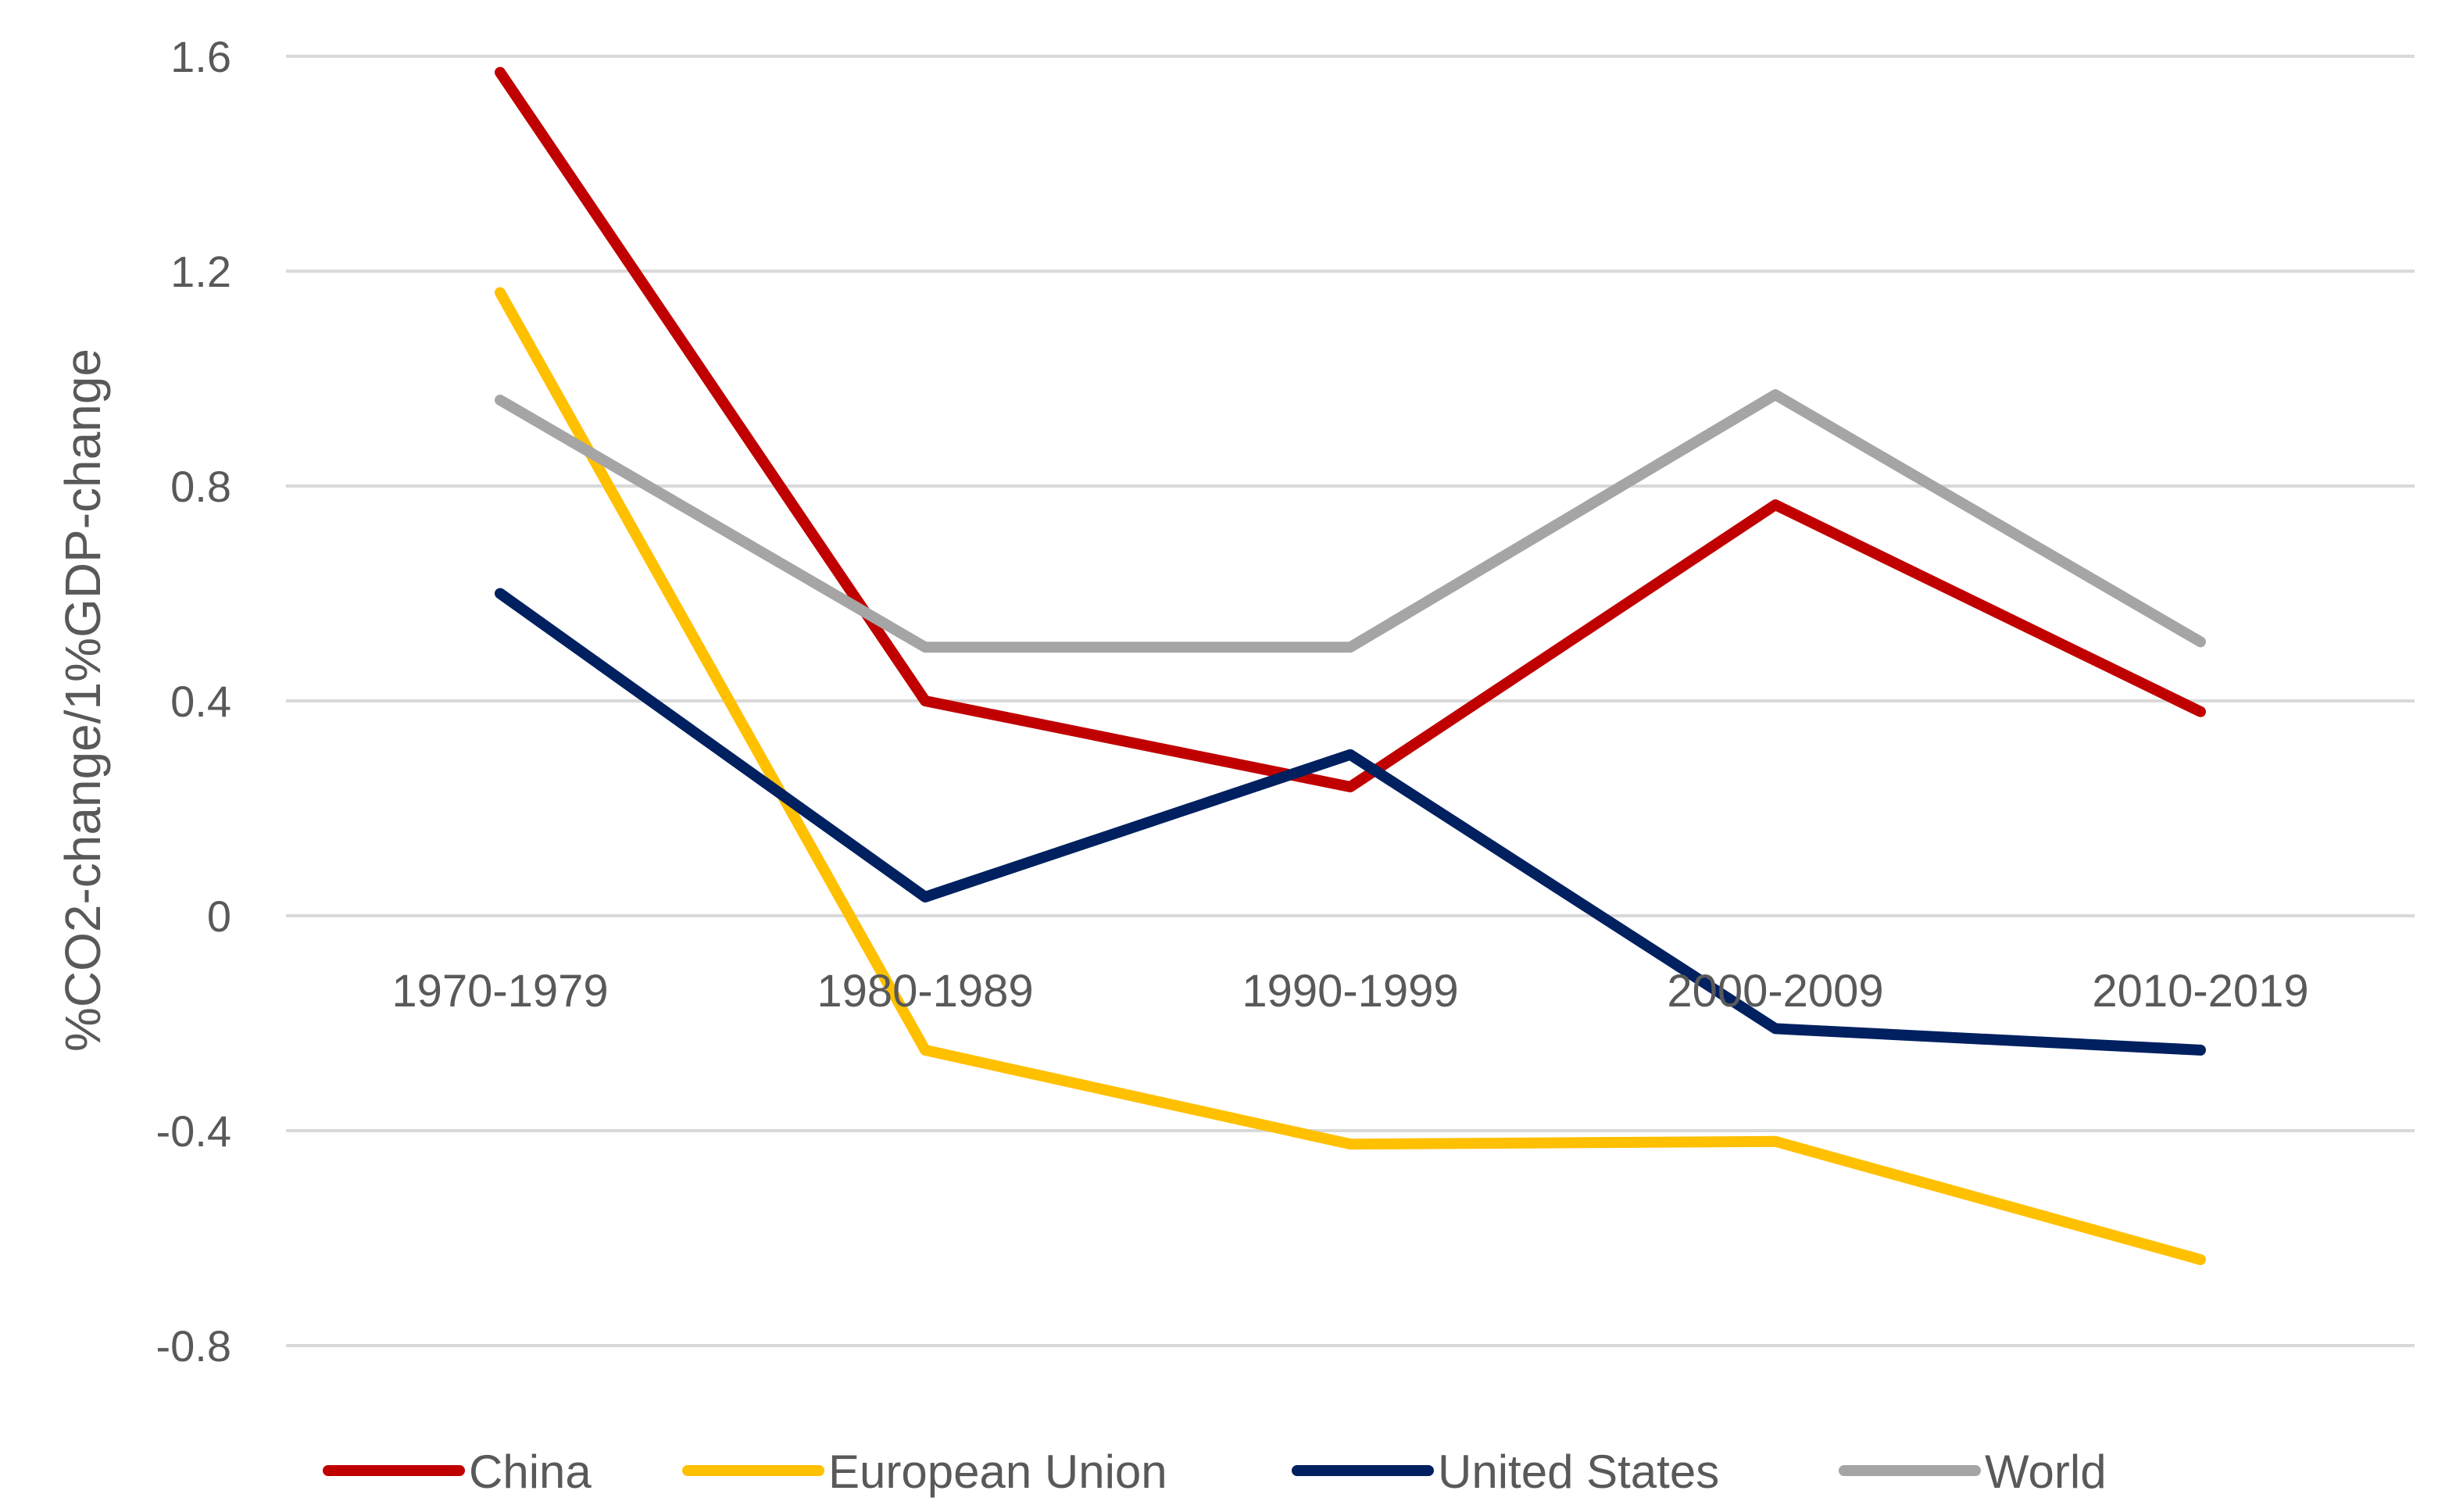 The height and width of the screenshot is (1512, 2438). I want to click on x-category-label: 2010-2019, so click(2200, 991).